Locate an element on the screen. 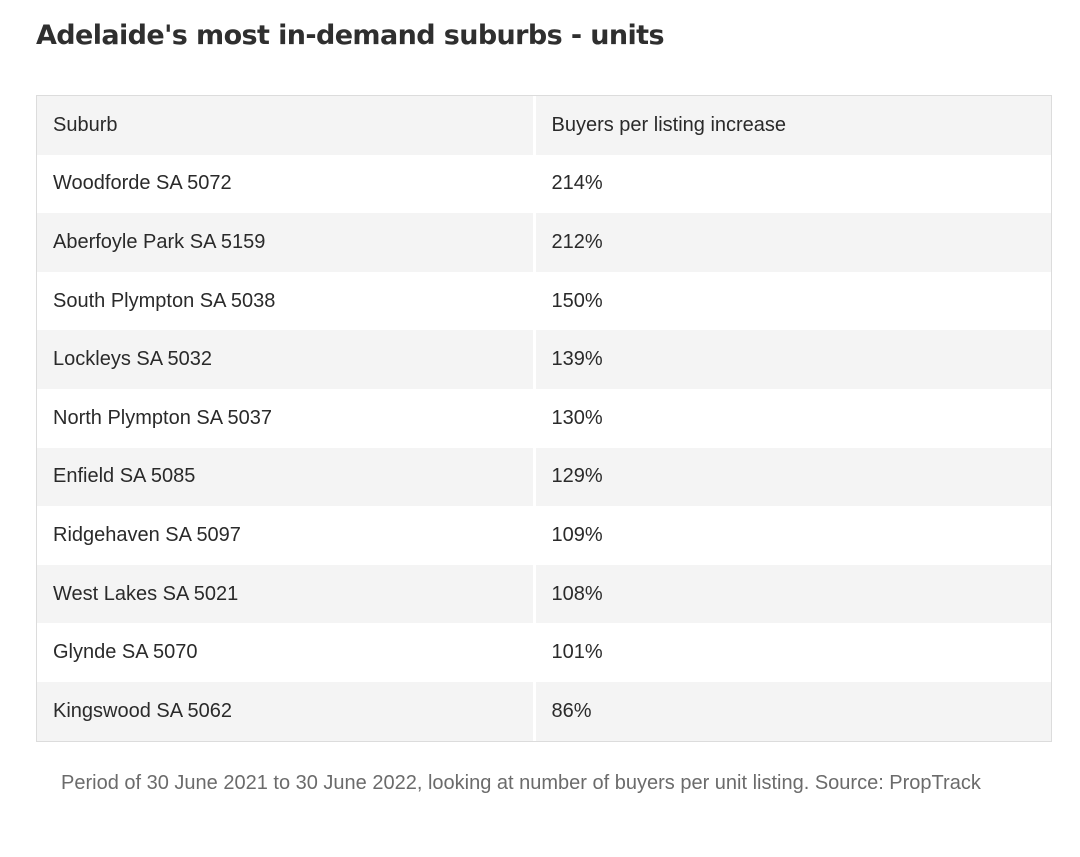 Image resolution: width=1080 pixels, height=857 pixels. increase-cell: 150% is located at coordinates (791, 301).